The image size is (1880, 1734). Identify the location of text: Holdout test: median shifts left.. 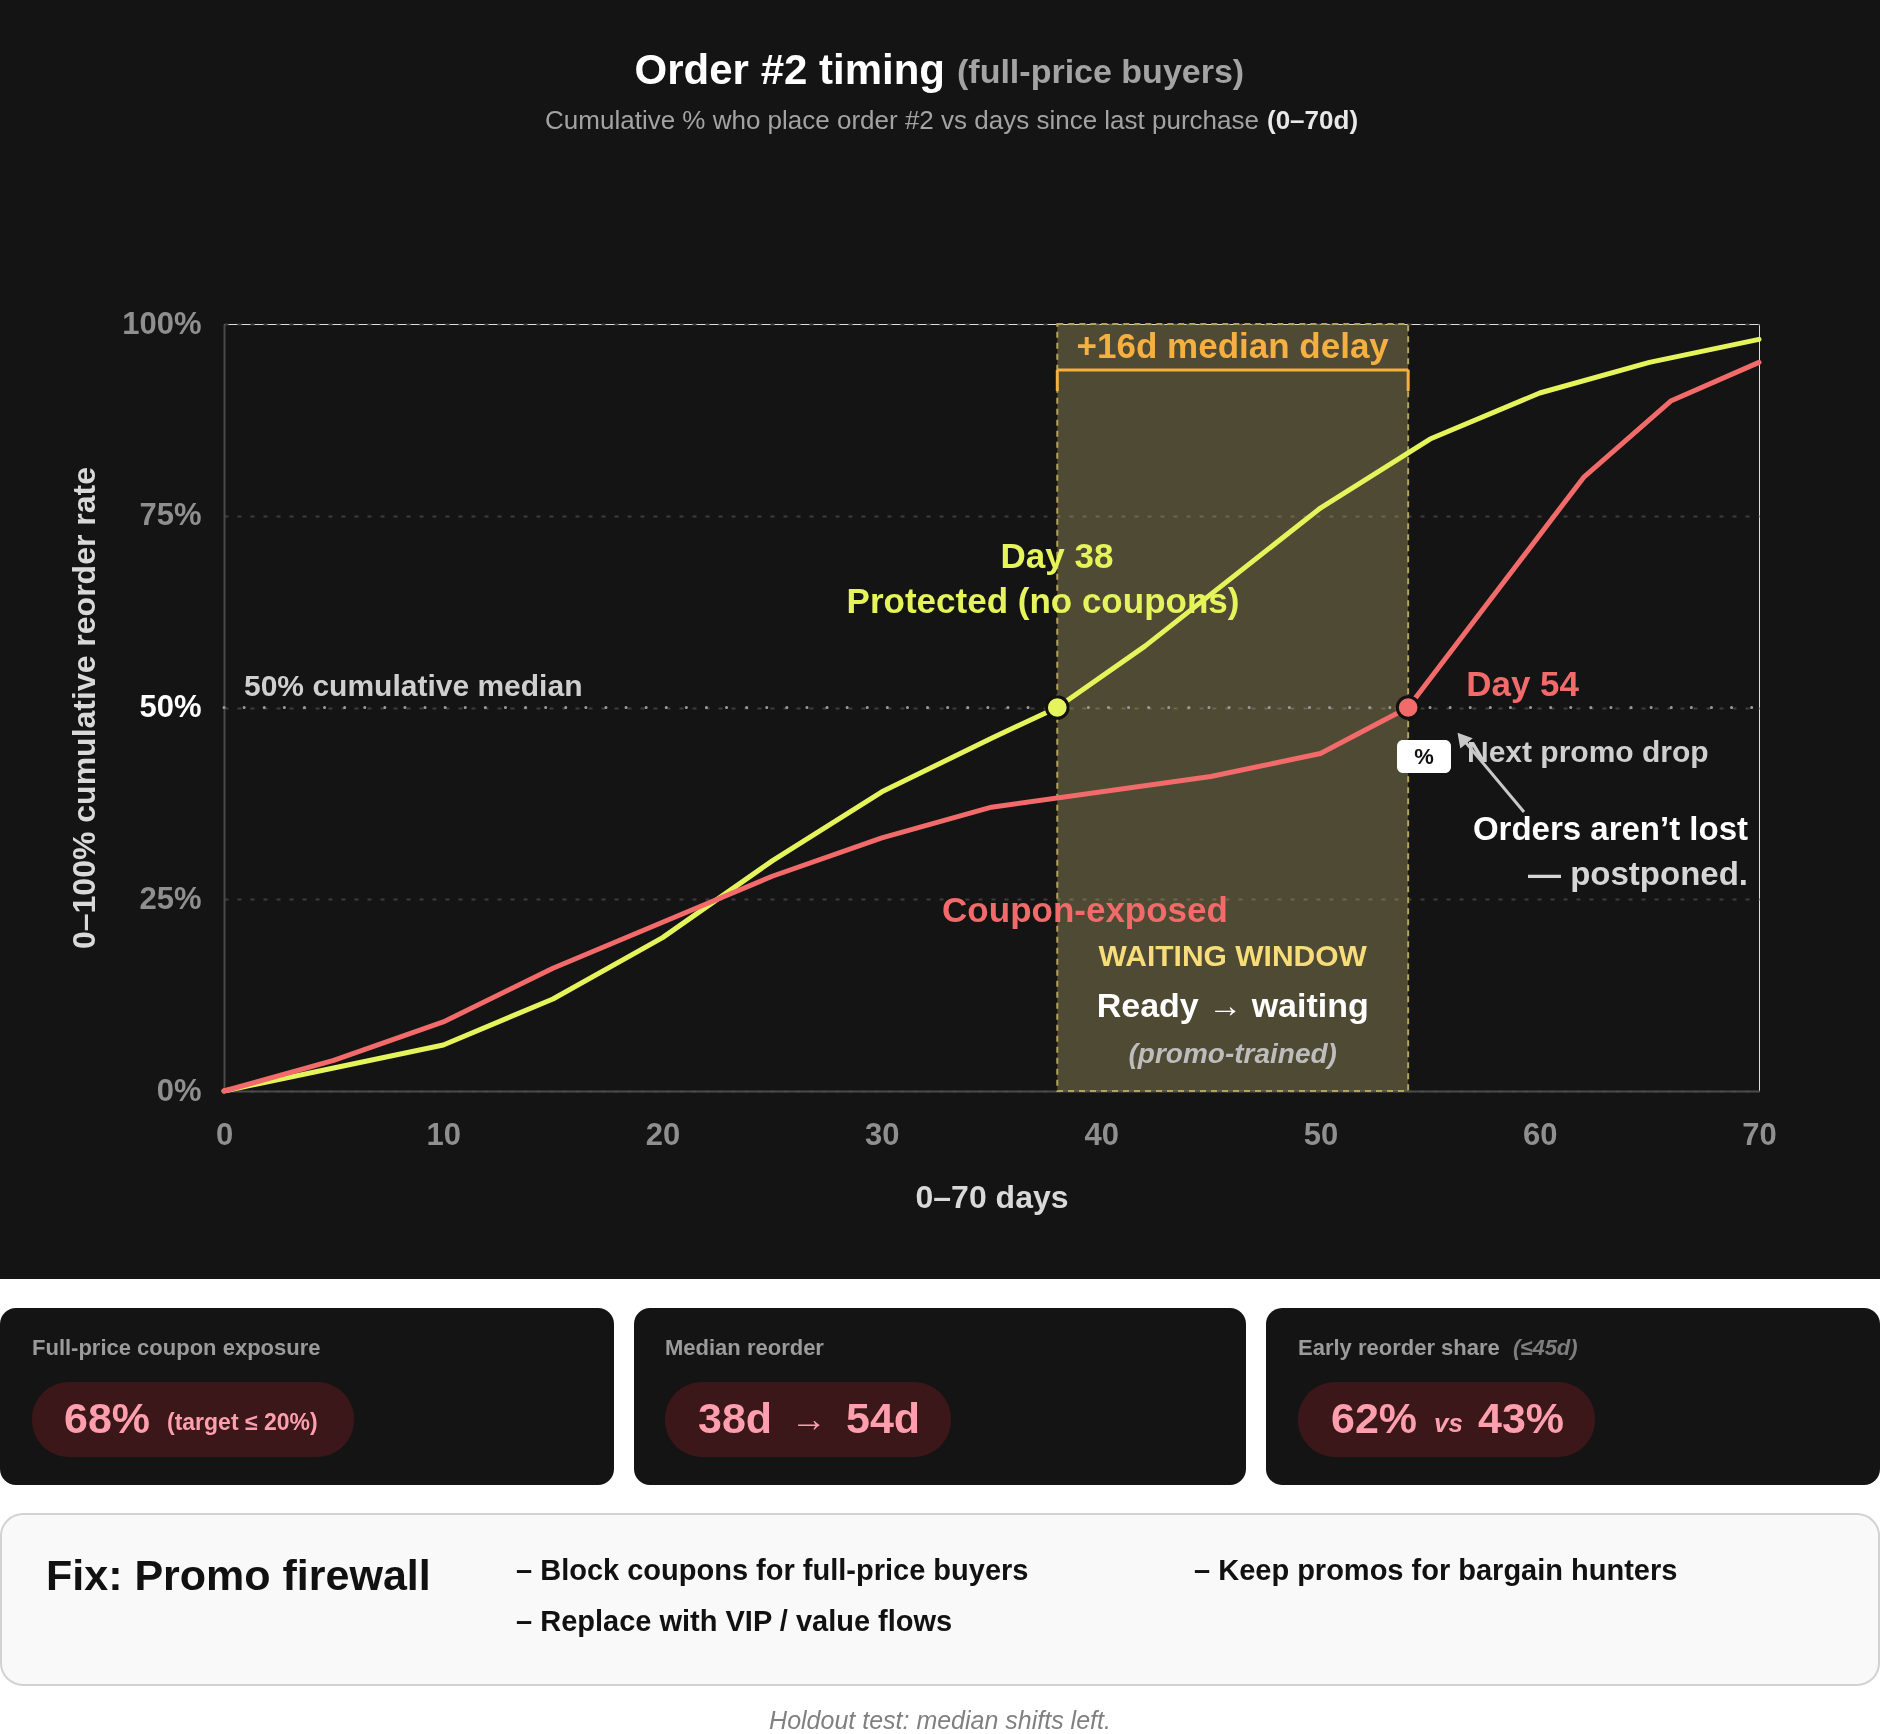
(940, 1720).